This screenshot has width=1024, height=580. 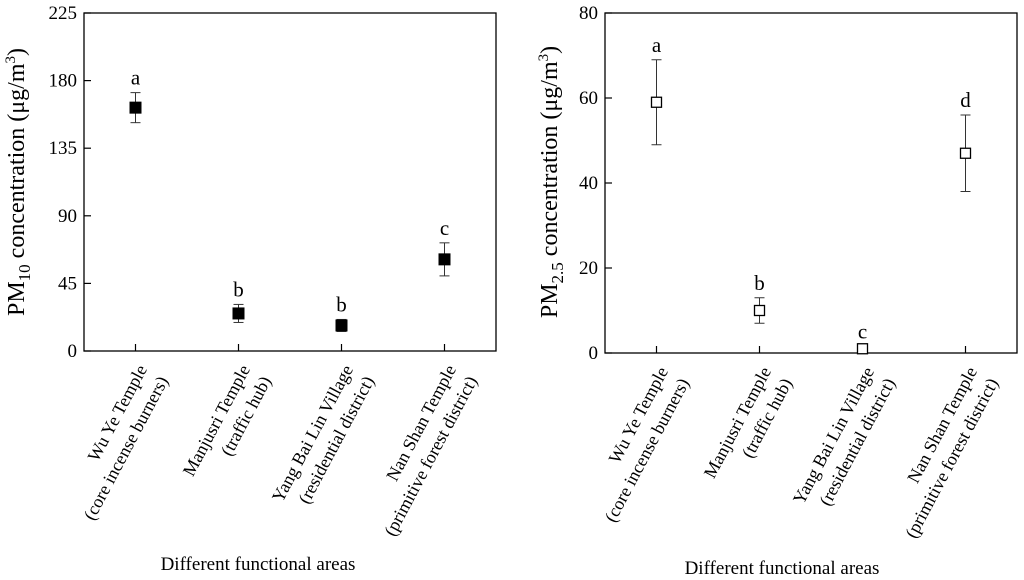 What do you see at coordinates (63, 148) in the screenshot?
I see `y-tick-label: 135` at bounding box center [63, 148].